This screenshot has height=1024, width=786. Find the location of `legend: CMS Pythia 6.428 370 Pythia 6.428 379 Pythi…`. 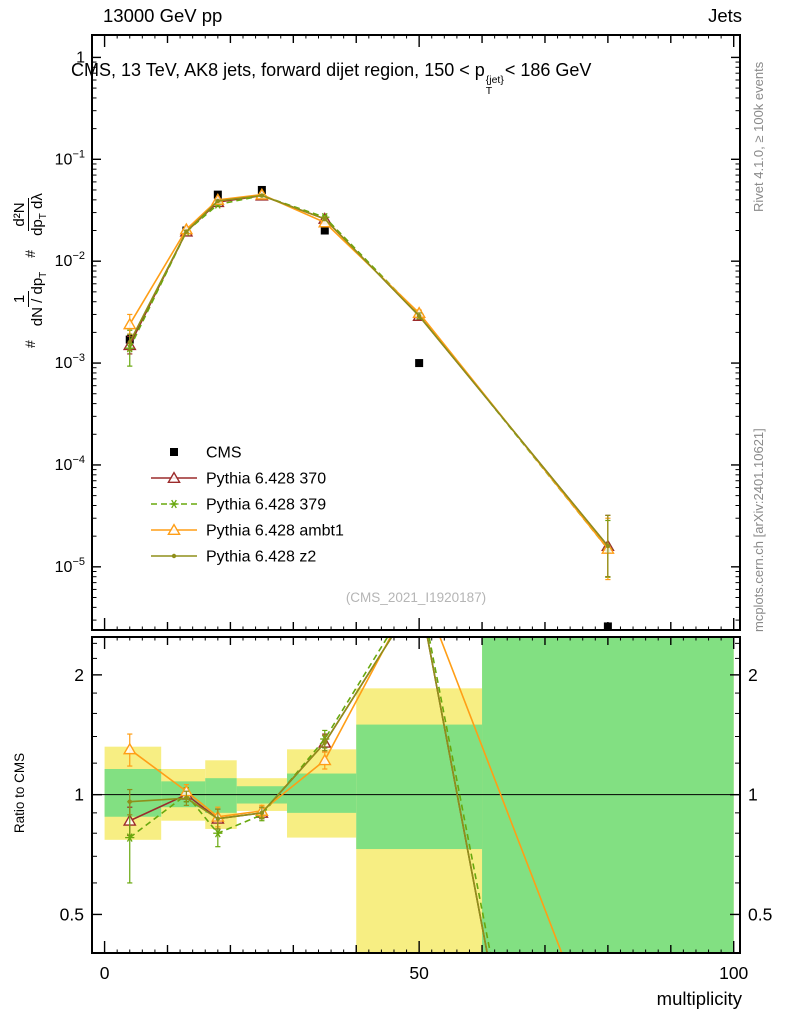

legend: CMS Pythia 6.428 370 Pythia 6.428 379 Pythi… is located at coordinates (247, 505).